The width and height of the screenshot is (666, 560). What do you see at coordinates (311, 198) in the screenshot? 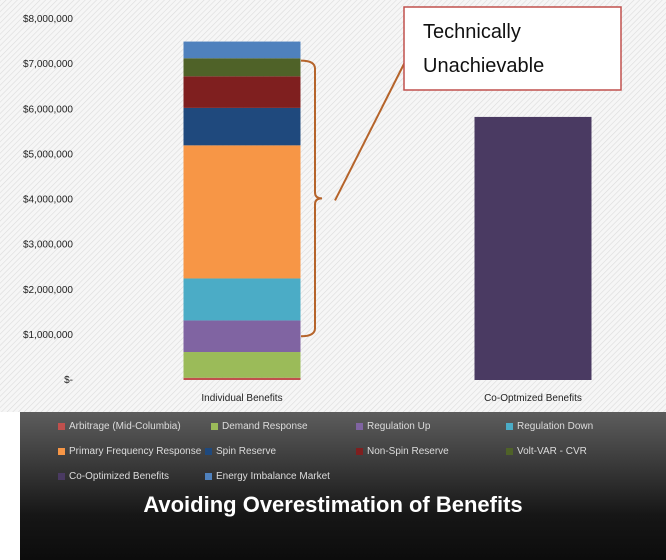
I see `overestimate-bracket` at bounding box center [311, 198].